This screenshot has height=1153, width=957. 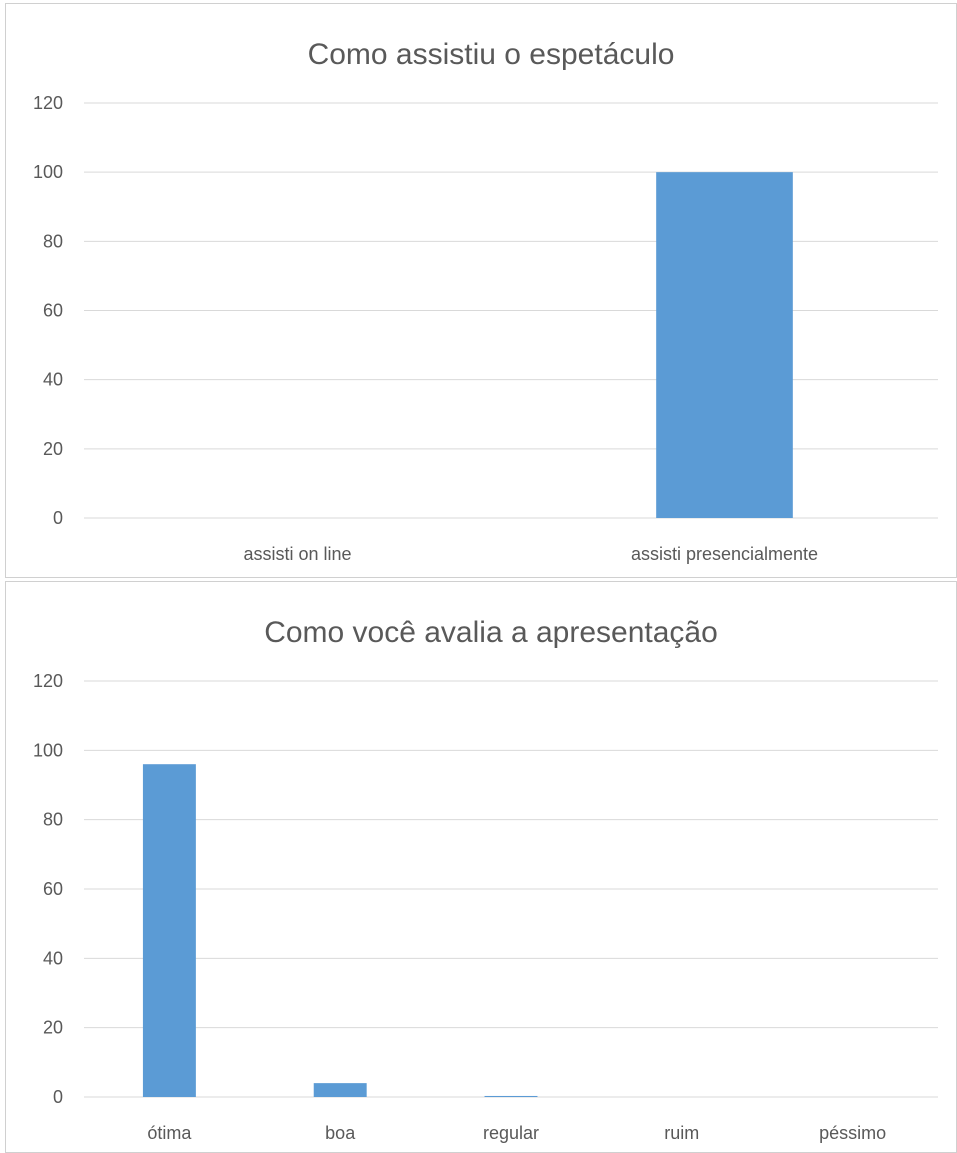 What do you see at coordinates (681, 1133) in the screenshot?
I see `category-label: ruim` at bounding box center [681, 1133].